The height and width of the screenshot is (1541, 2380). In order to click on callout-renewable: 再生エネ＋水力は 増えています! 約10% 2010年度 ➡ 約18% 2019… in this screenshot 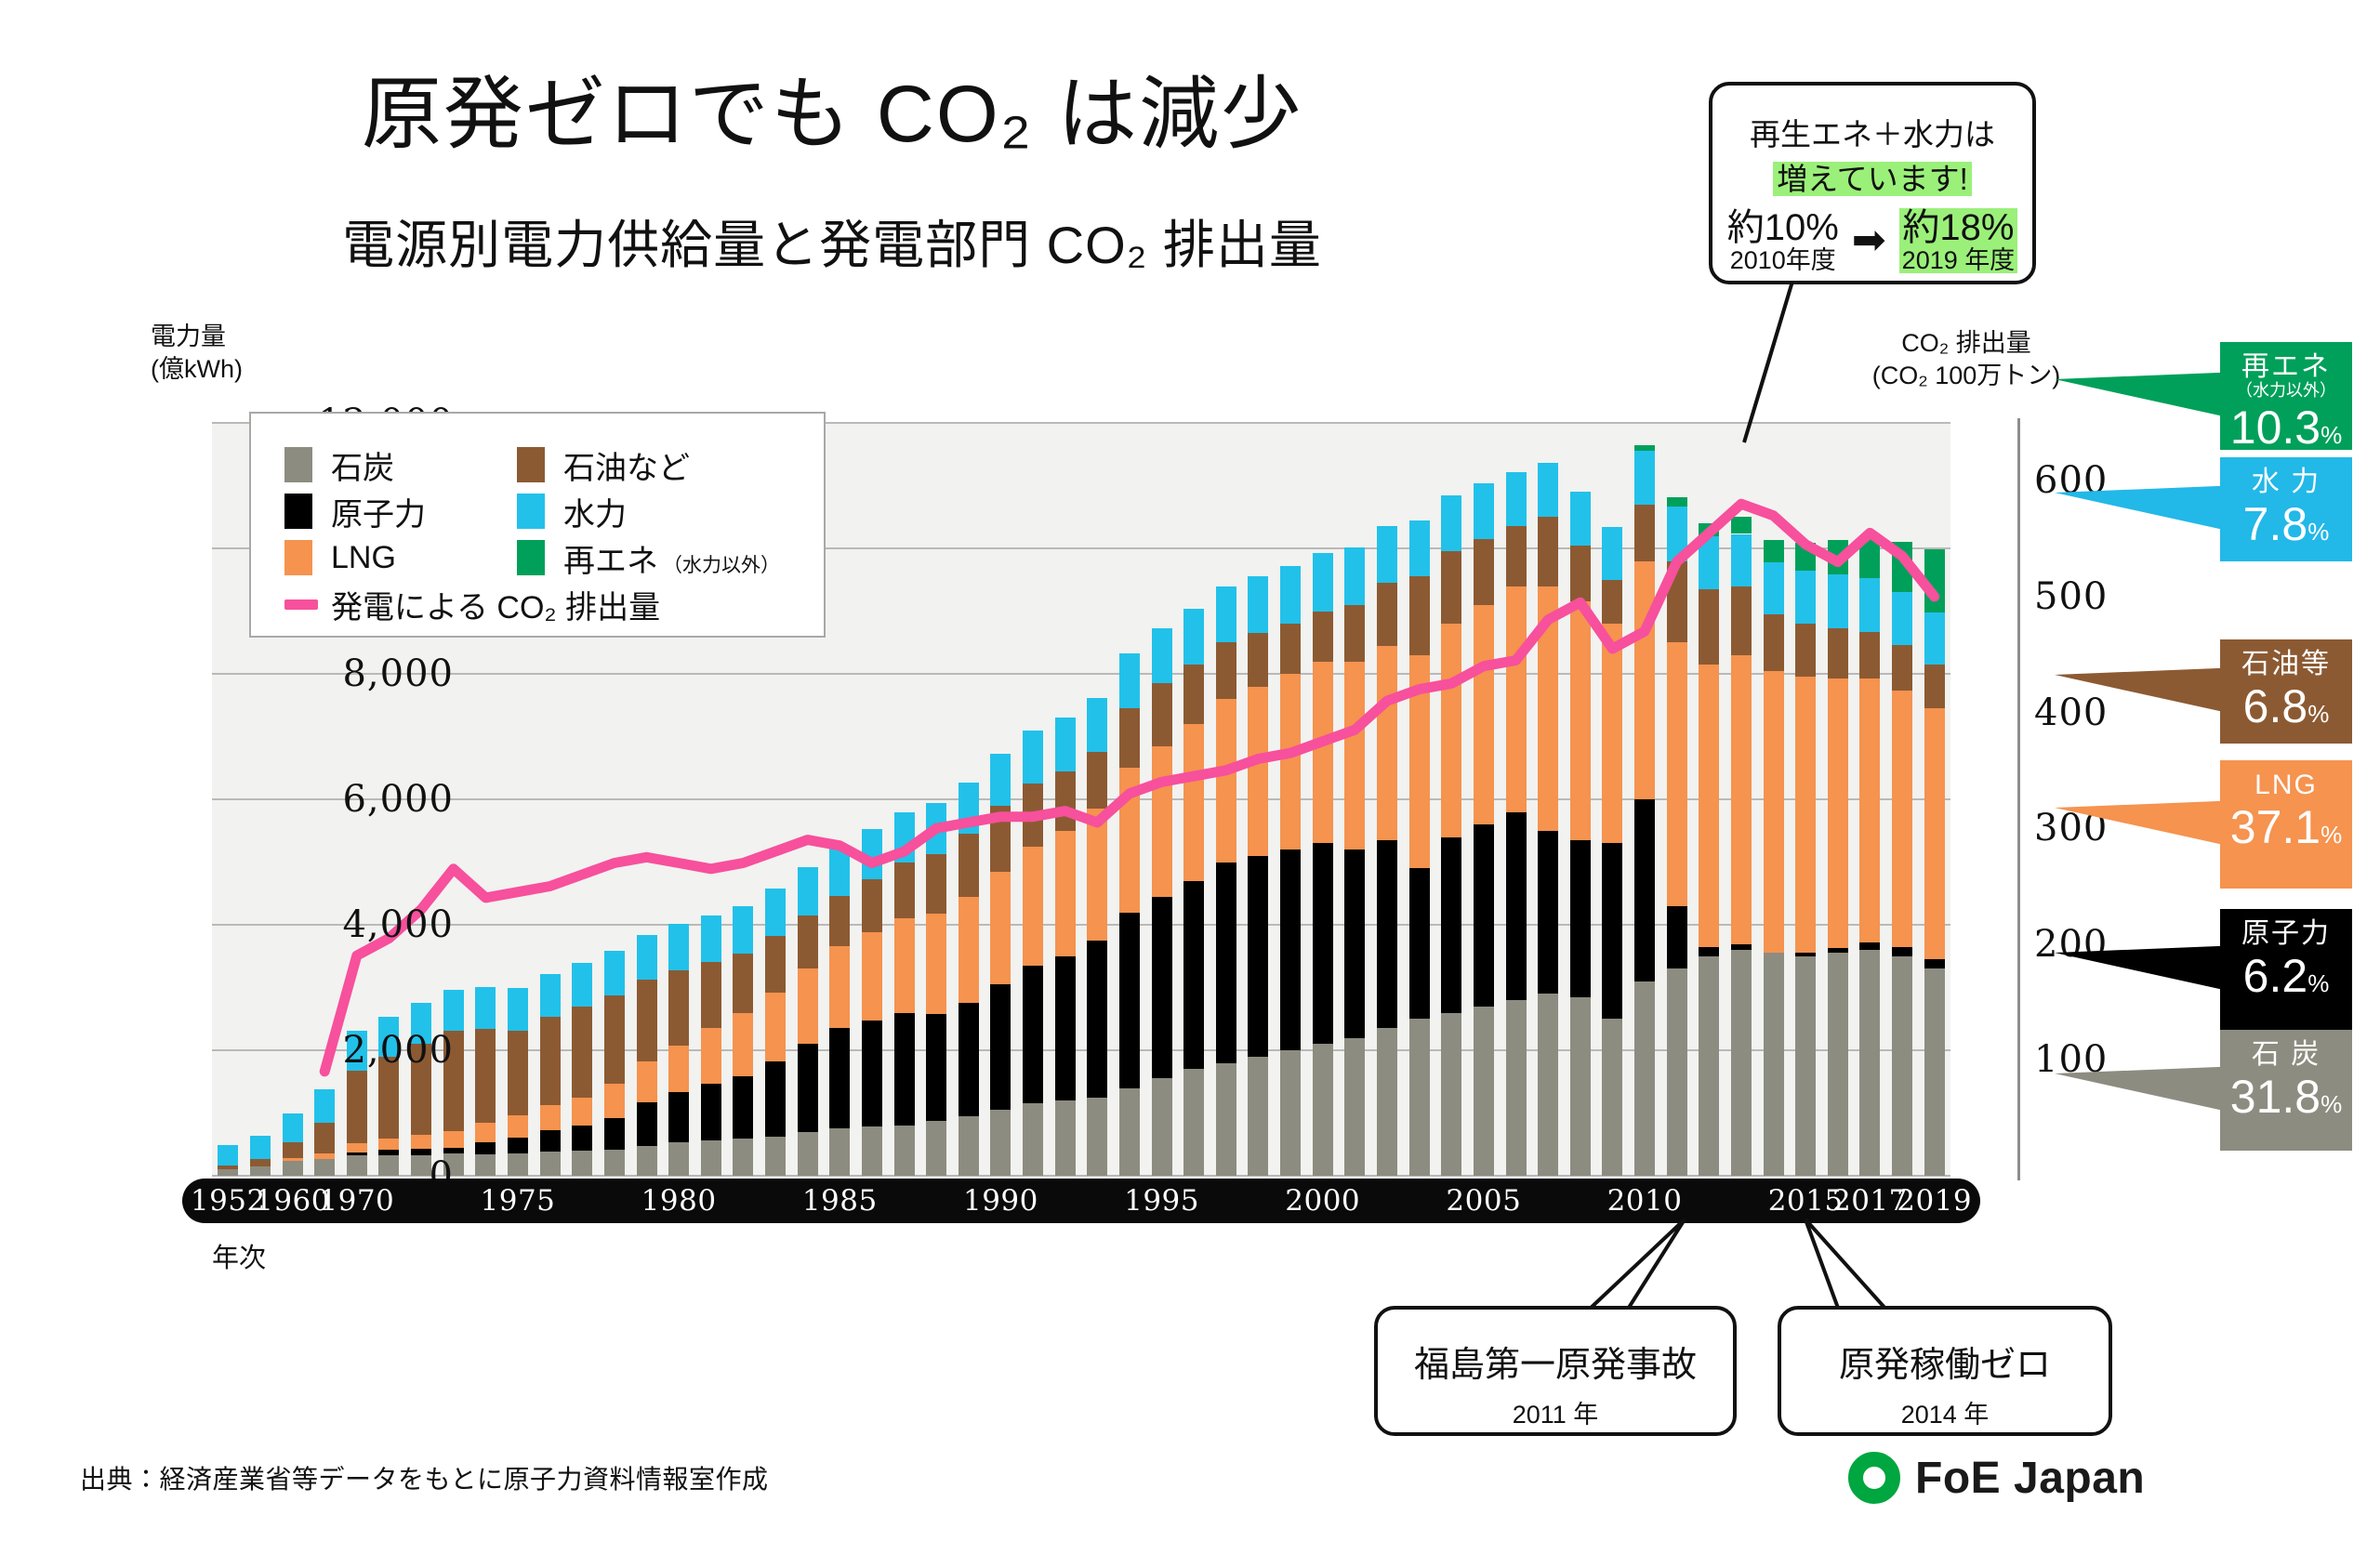, I will do `click(1872, 183)`.